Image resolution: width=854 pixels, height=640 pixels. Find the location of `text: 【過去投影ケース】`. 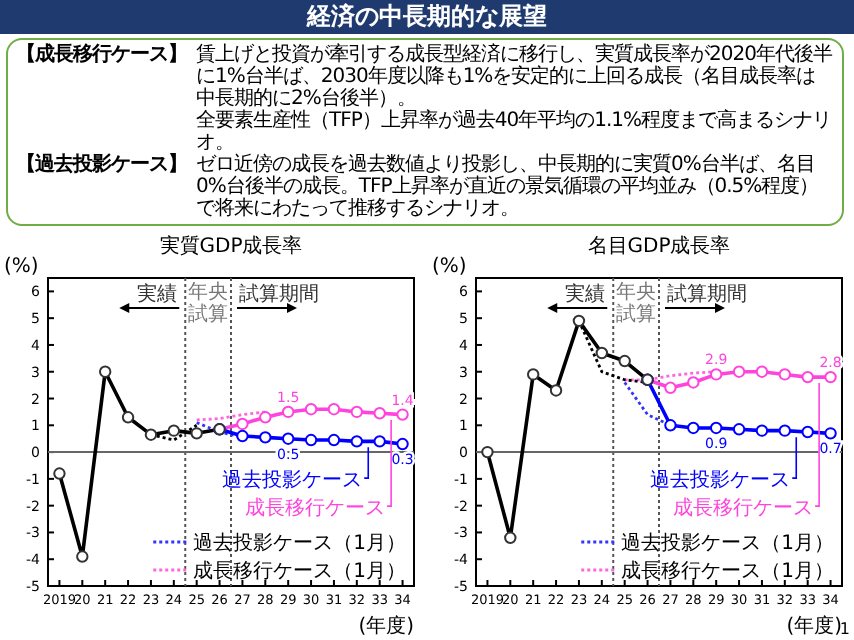

text: 【過去投影ケース】 is located at coordinates (102, 167).